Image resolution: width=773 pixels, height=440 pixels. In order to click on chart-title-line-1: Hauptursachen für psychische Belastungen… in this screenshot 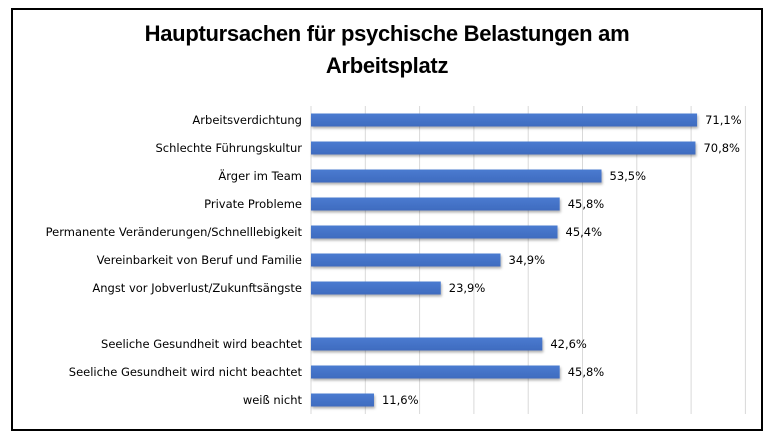, I will do `click(387, 33)`.